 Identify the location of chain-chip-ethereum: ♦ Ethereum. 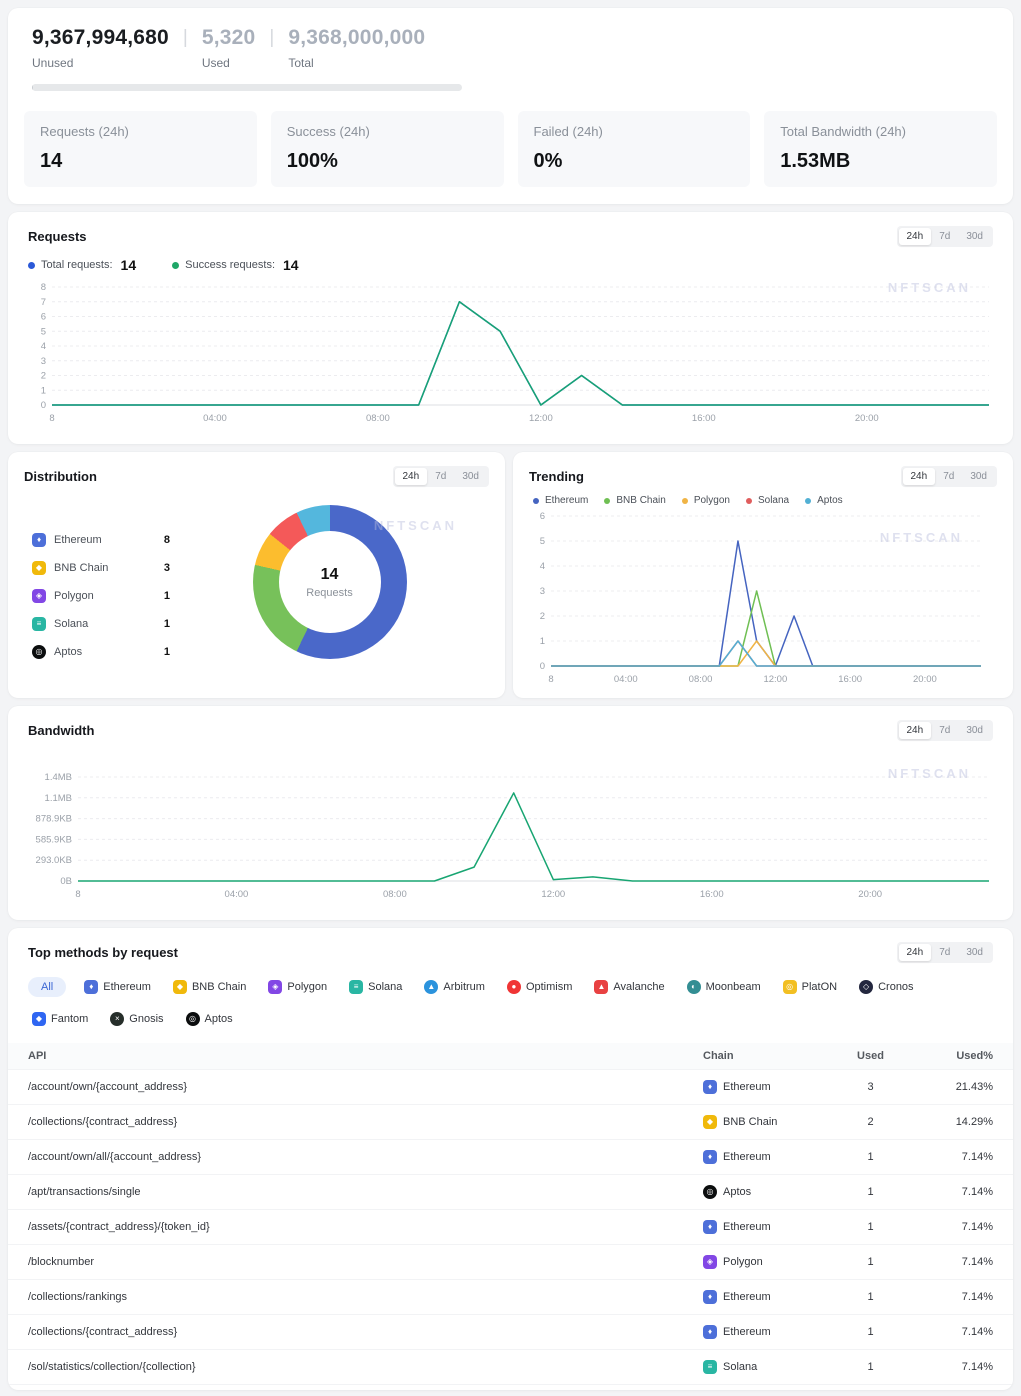
(117, 987).